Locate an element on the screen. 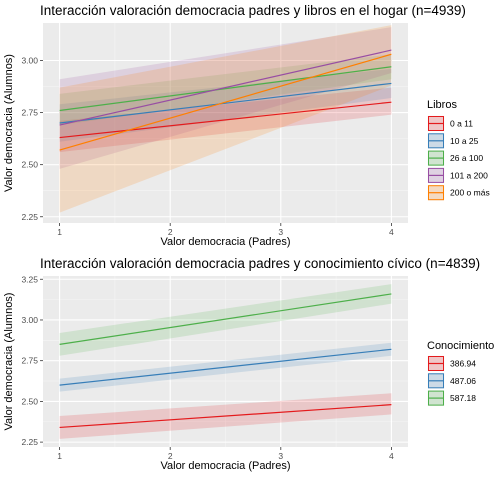  chart-1-y-tick-label: 3.00 is located at coordinates (29, 61).